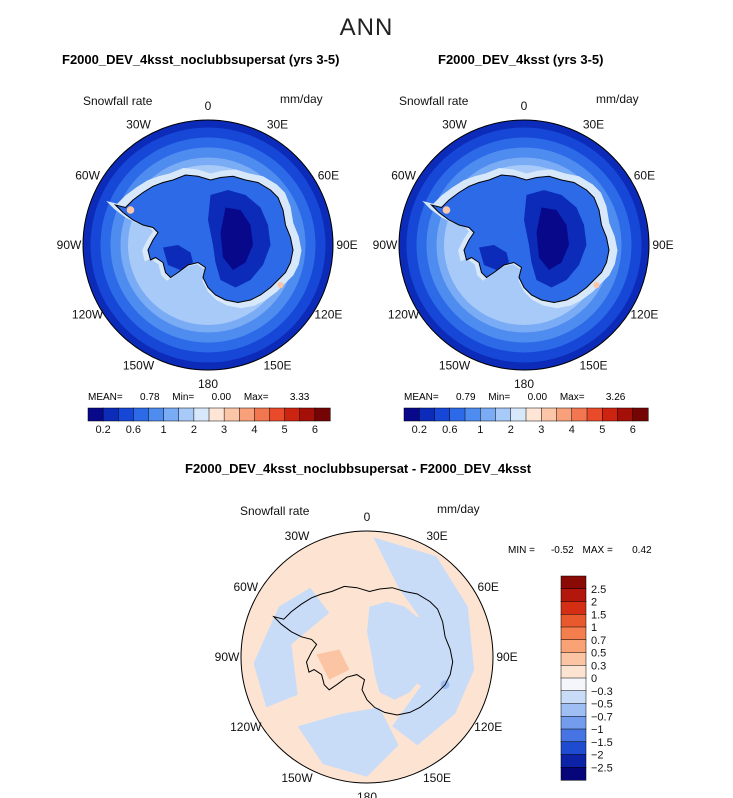  I want to click on panel-2-polar-map, so click(524, 245).